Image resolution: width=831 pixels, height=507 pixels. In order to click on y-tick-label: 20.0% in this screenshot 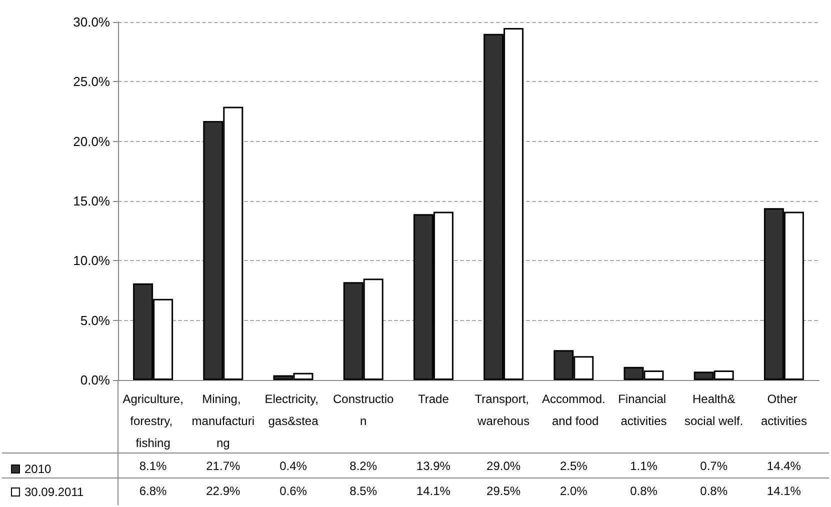, I will do `click(91, 141)`.